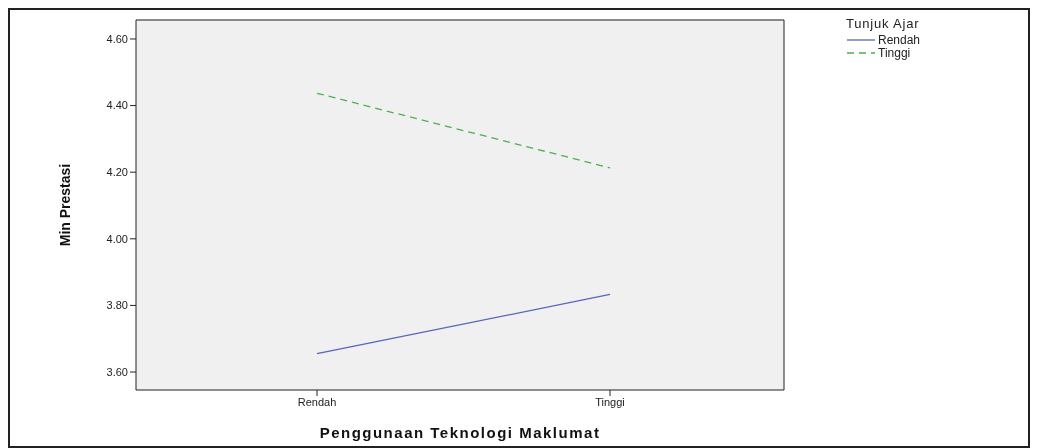  I want to click on y-tick-label: 4.20, so click(117, 172).